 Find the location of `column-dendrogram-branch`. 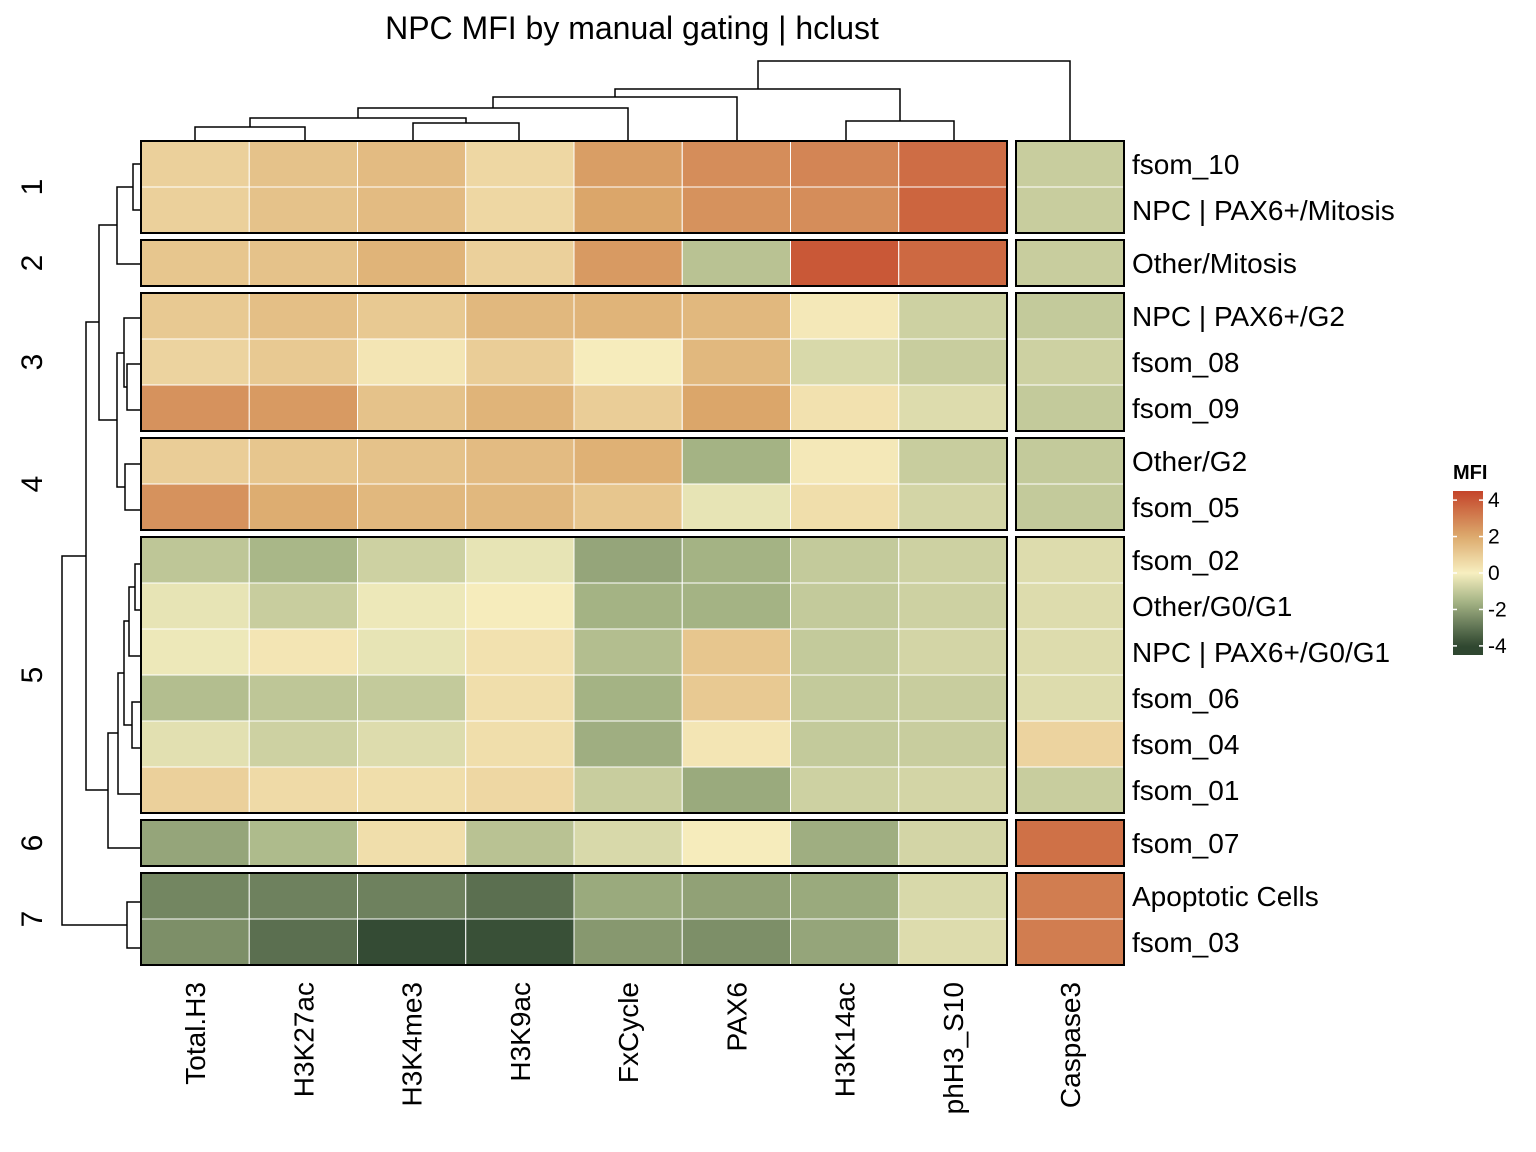

column-dendrogram-branch is located at coordinates (493, 124).